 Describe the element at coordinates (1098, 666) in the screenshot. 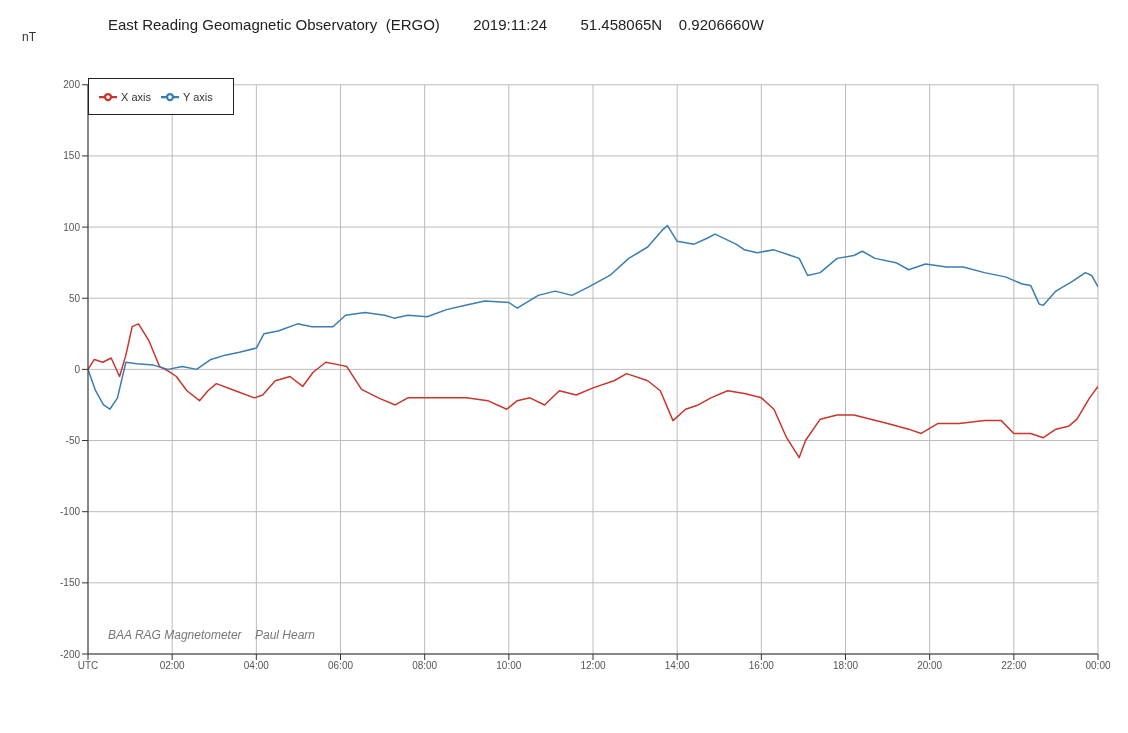

I see `x-tick-label: 00:00` at that location.